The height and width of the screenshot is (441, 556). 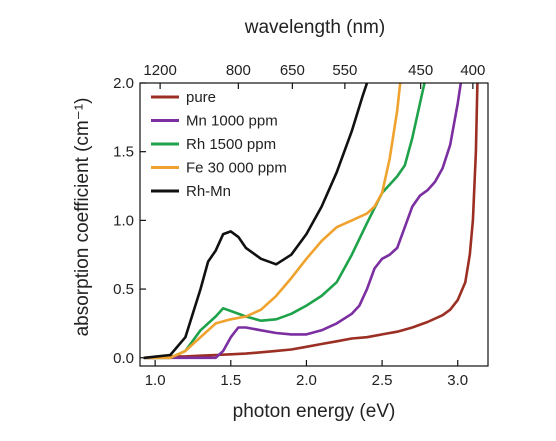 I want to click on top-tick-label: 450, so click(x=420, y=70).